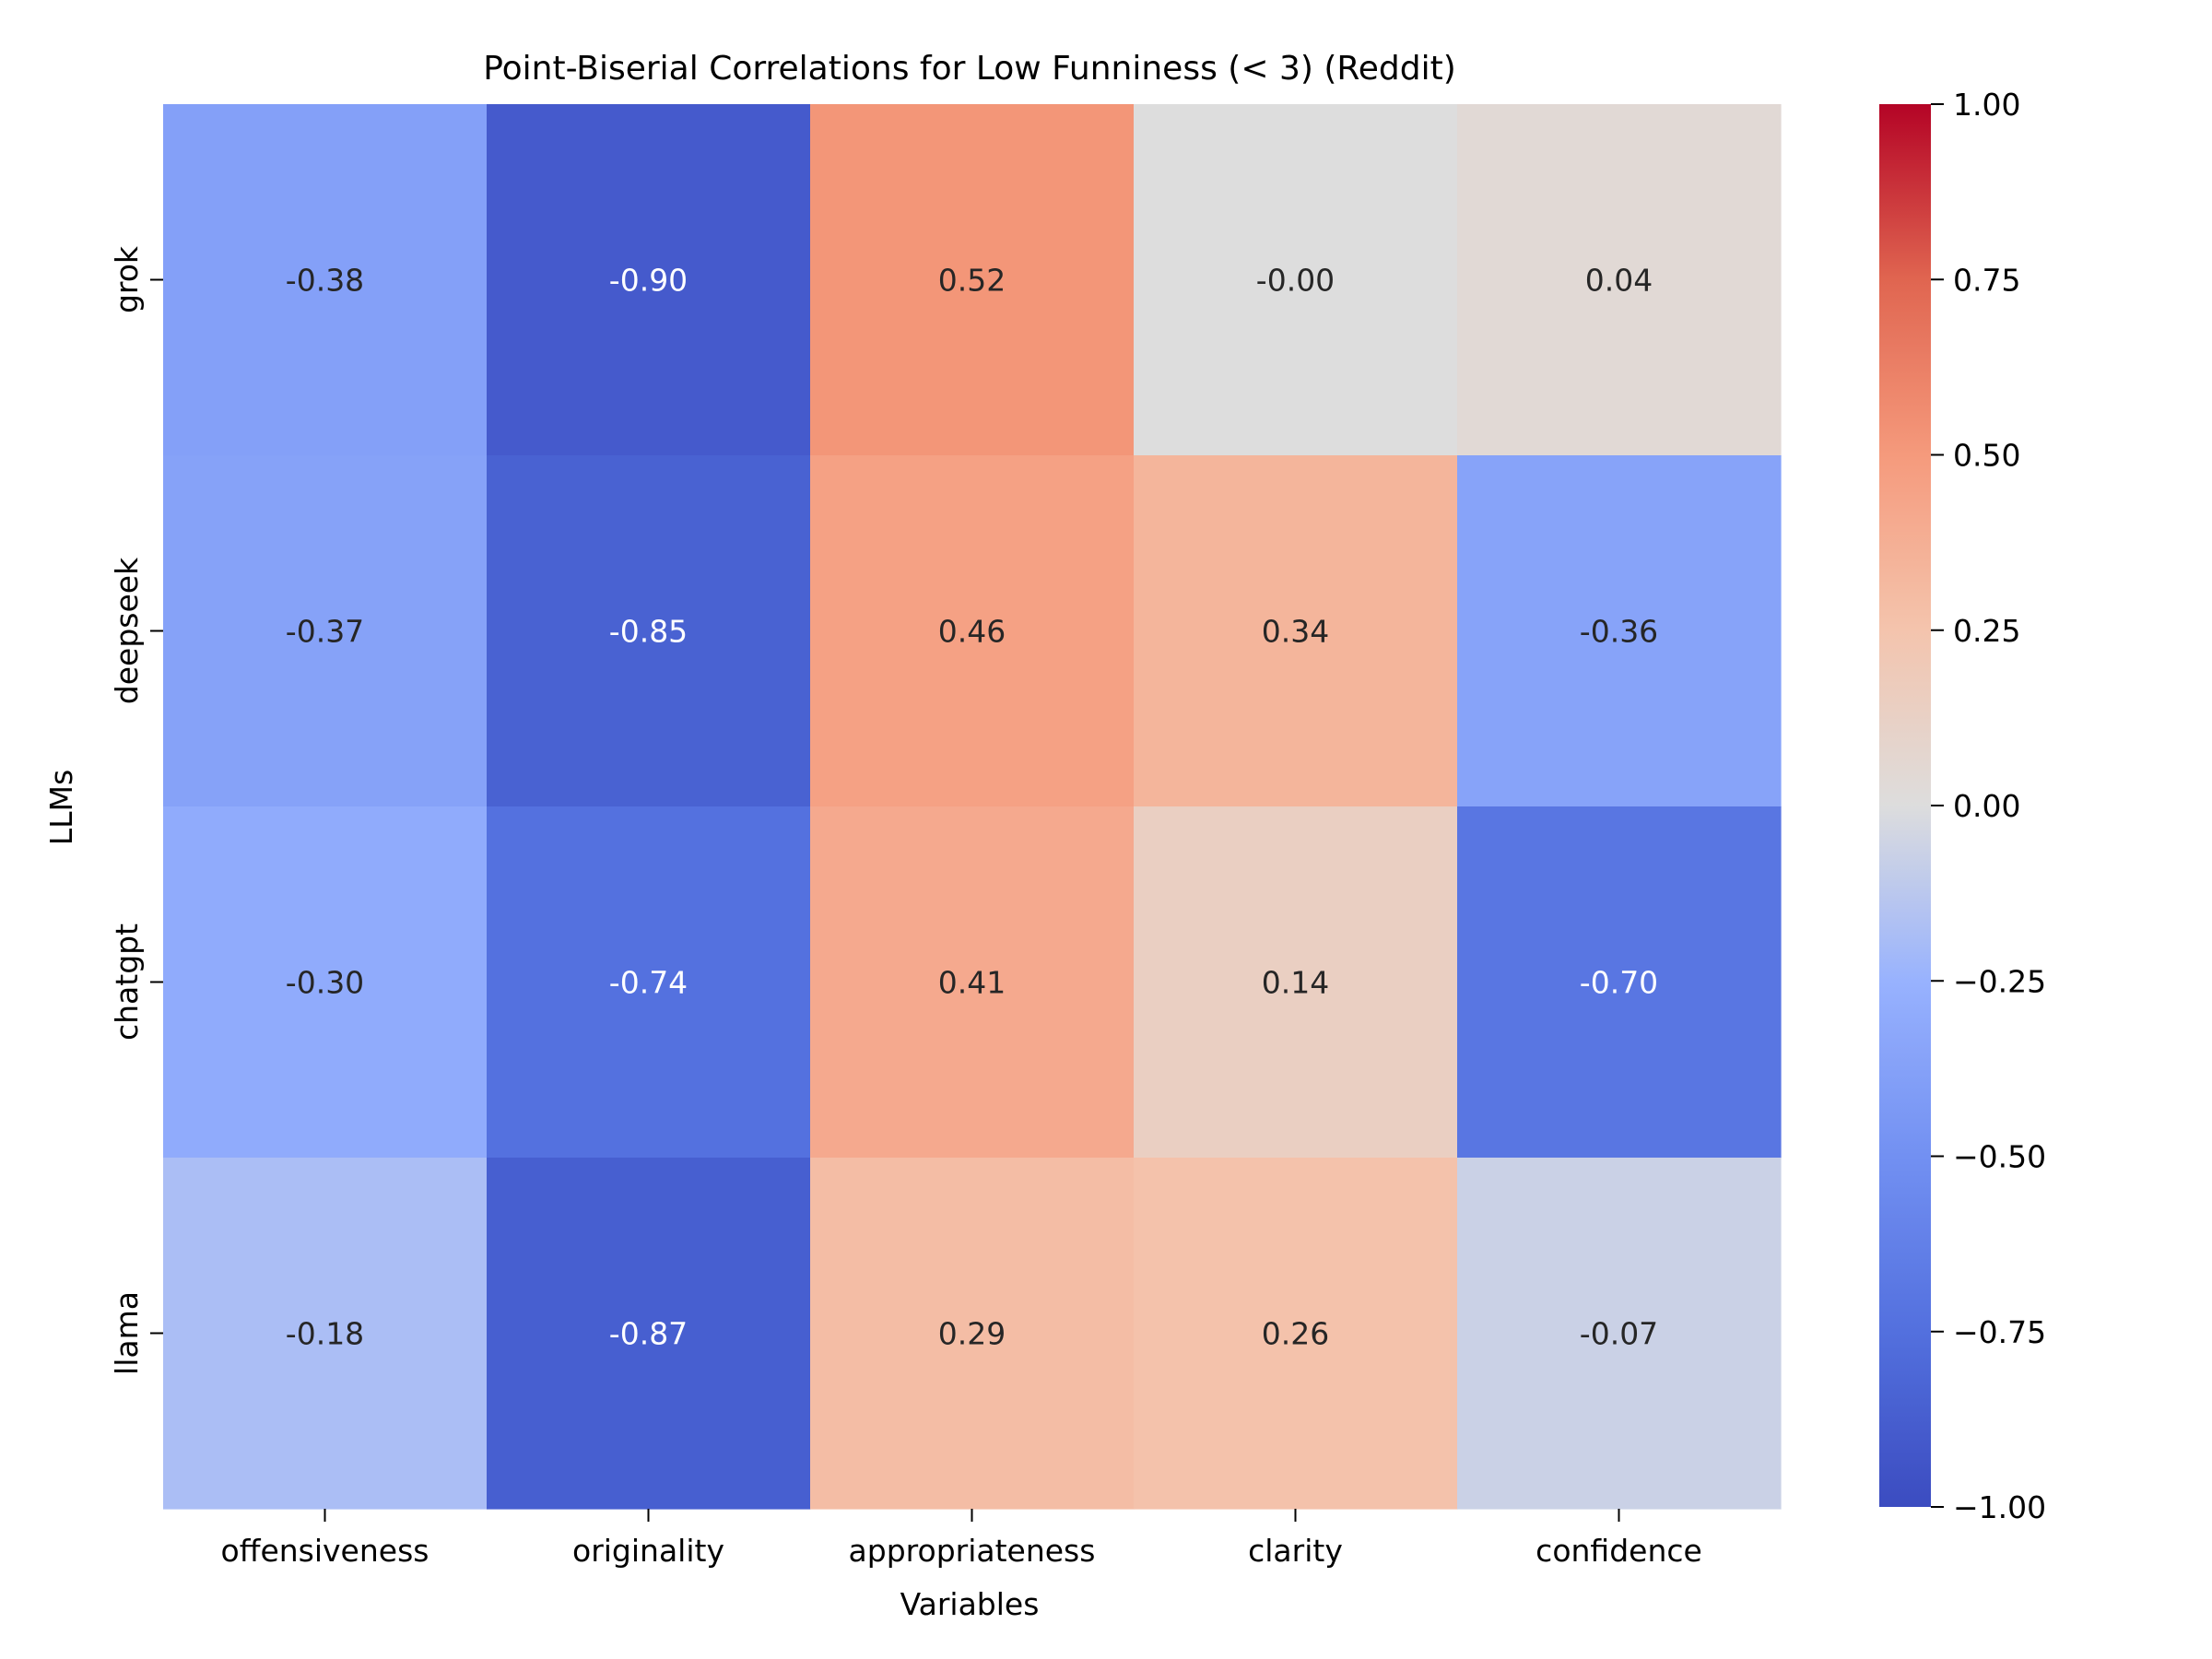 The width and height of the screenshot is (2212, 1659). I want to click on heatmap-cell-grok-originality, so click(649, 280).